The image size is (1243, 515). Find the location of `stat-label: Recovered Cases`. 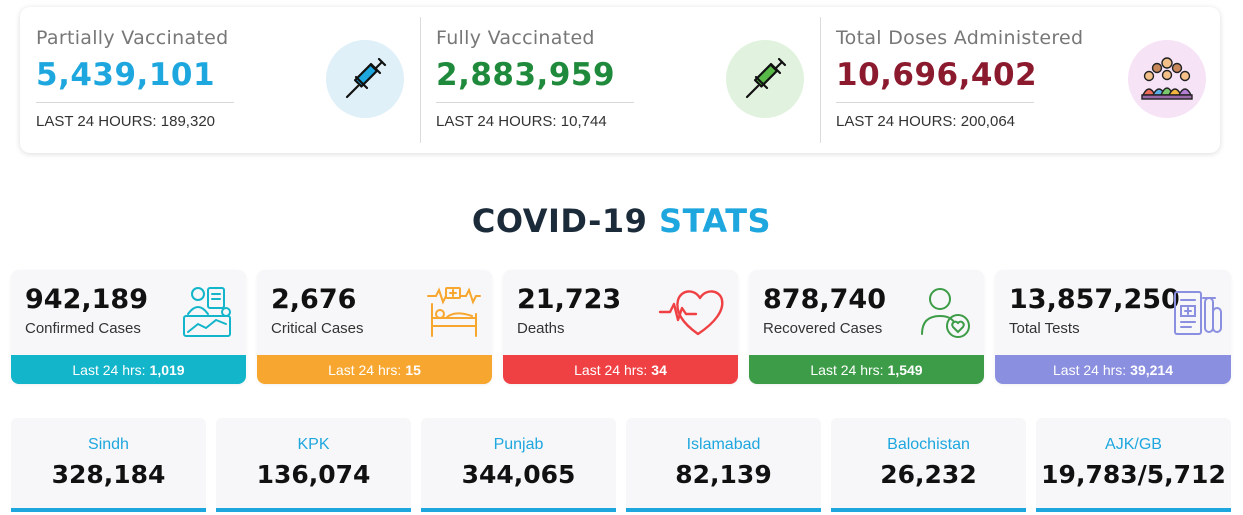

stat-label: Recovered Cases is located at coordinates (823, 328).